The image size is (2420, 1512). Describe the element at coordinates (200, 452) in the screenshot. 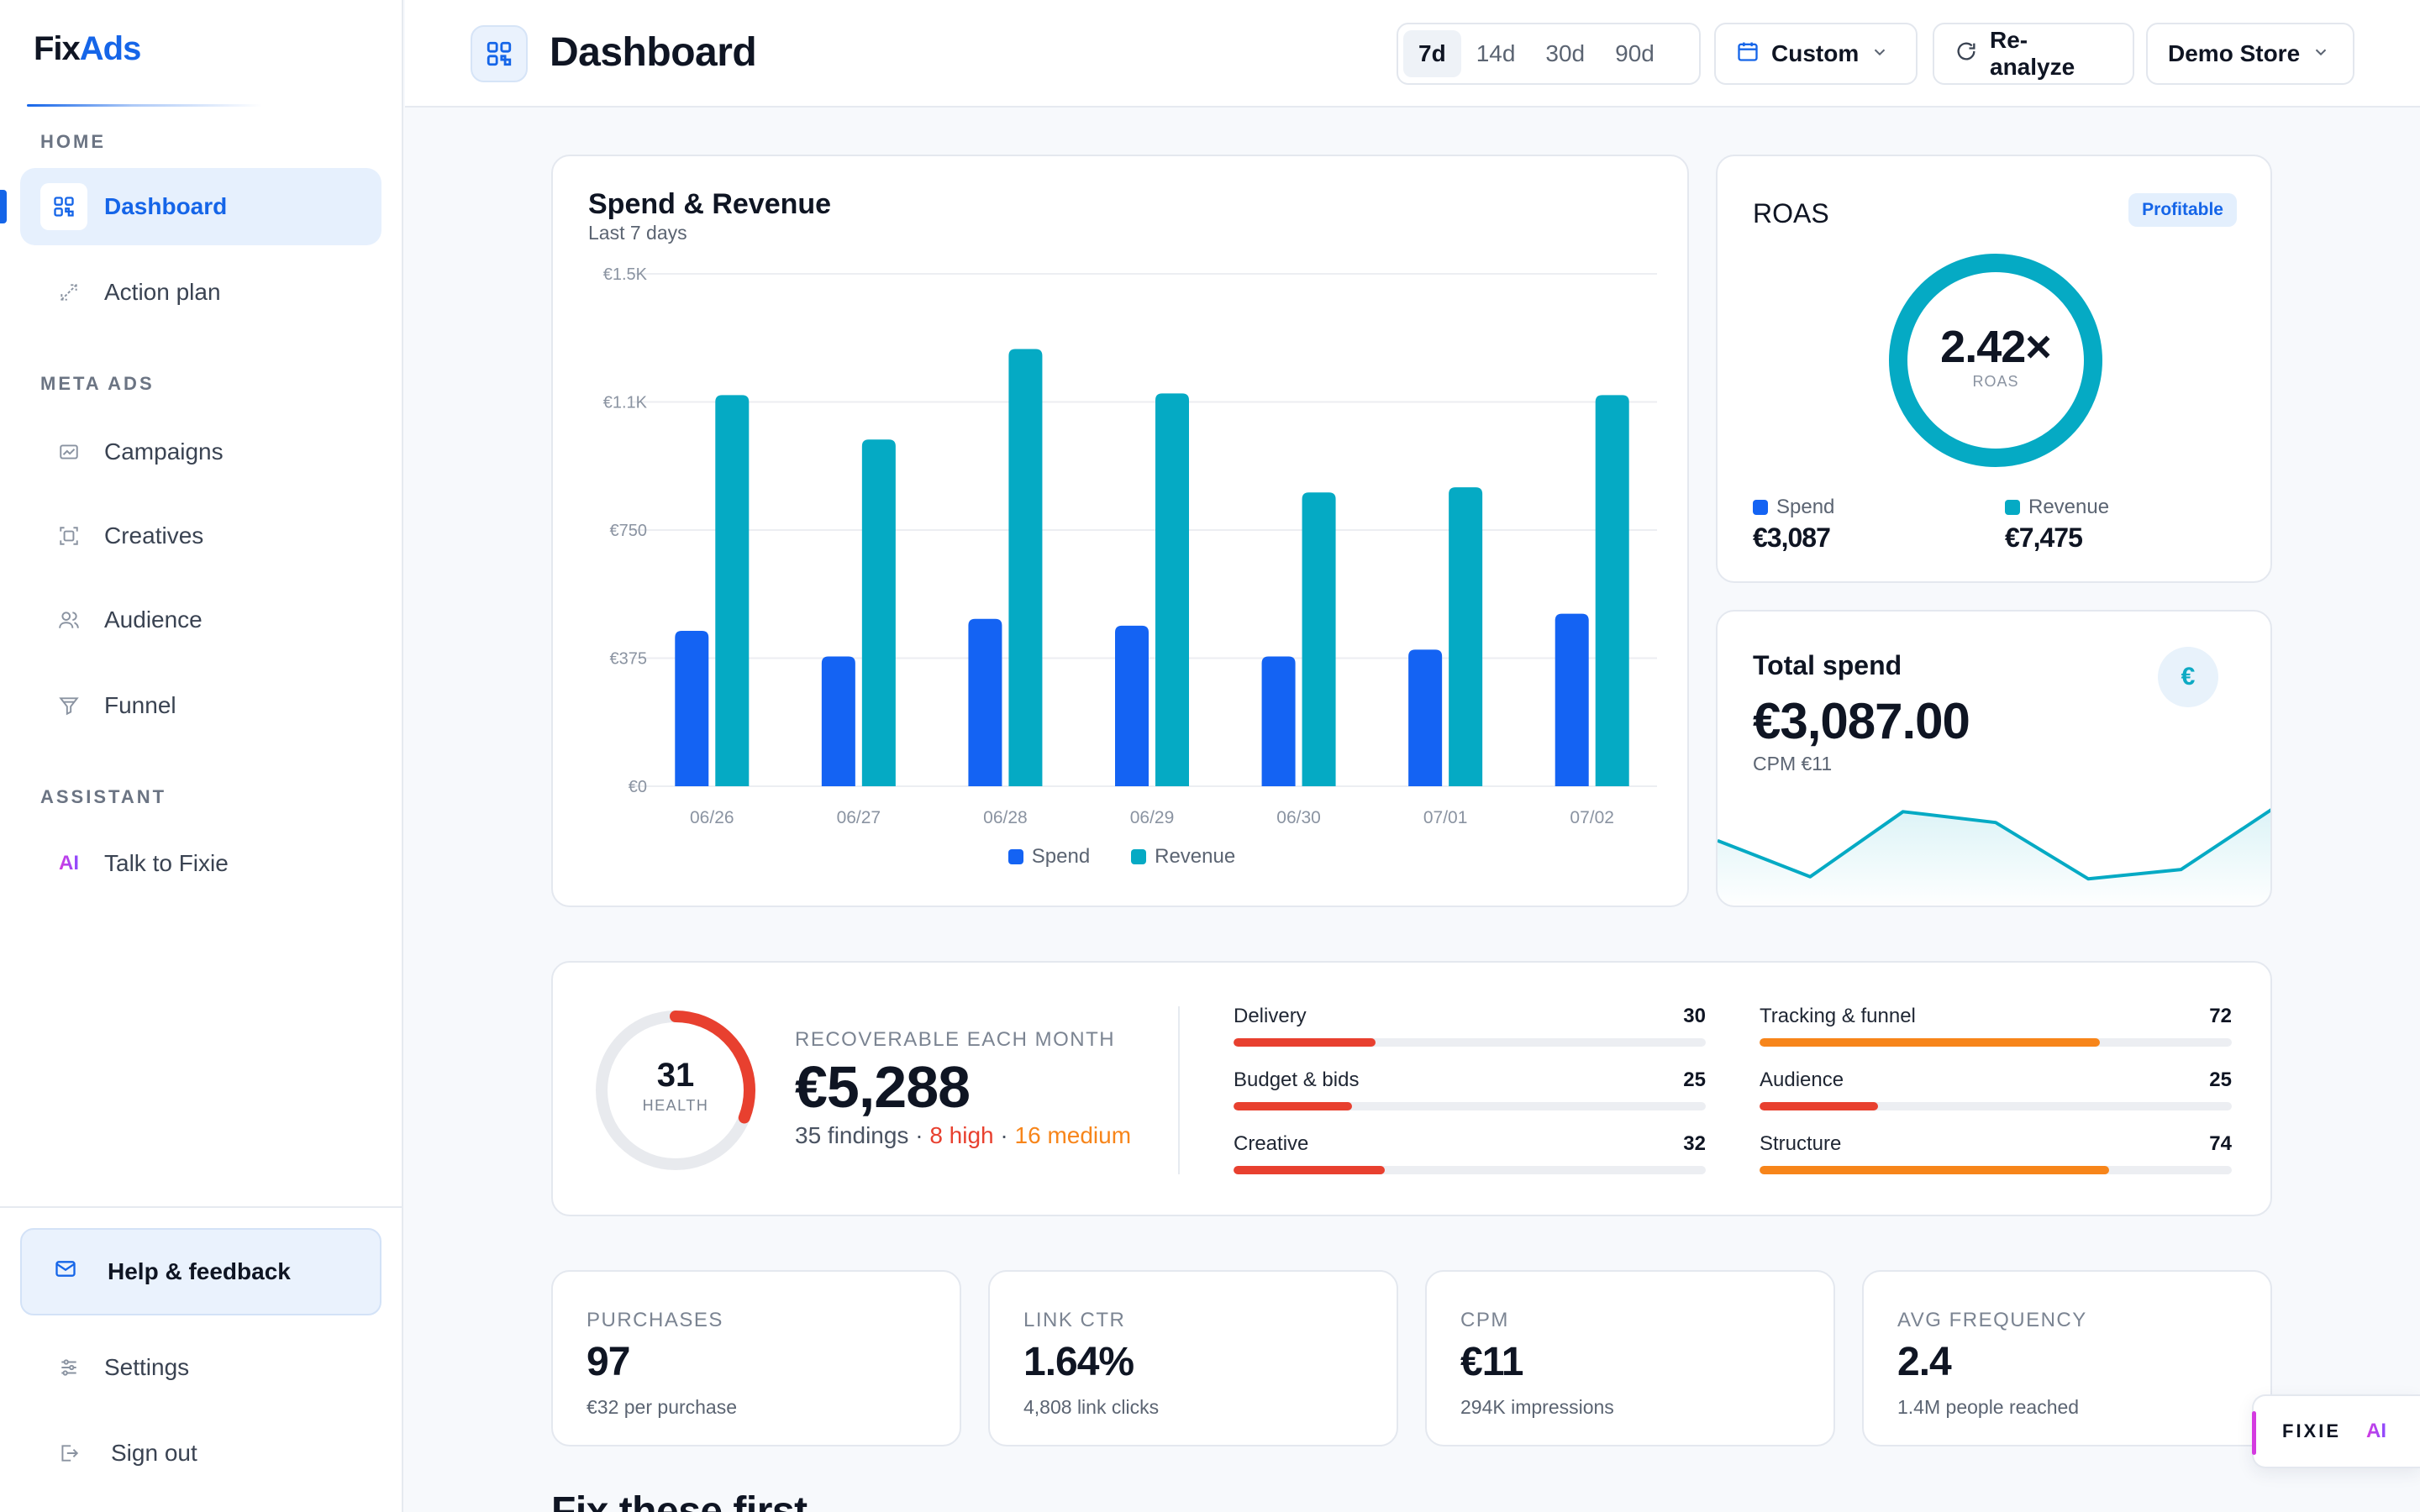

I see `sidebar-item-campaigns: Campaigns` at that location.